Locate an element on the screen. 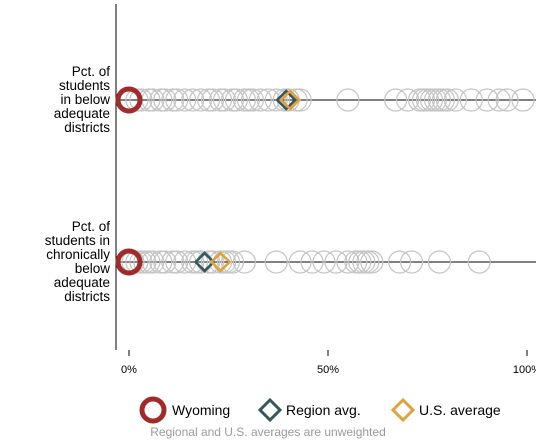 The width and height of the screenshot is (536, 443). red-circle-icon is located at coordinates (153, 410).